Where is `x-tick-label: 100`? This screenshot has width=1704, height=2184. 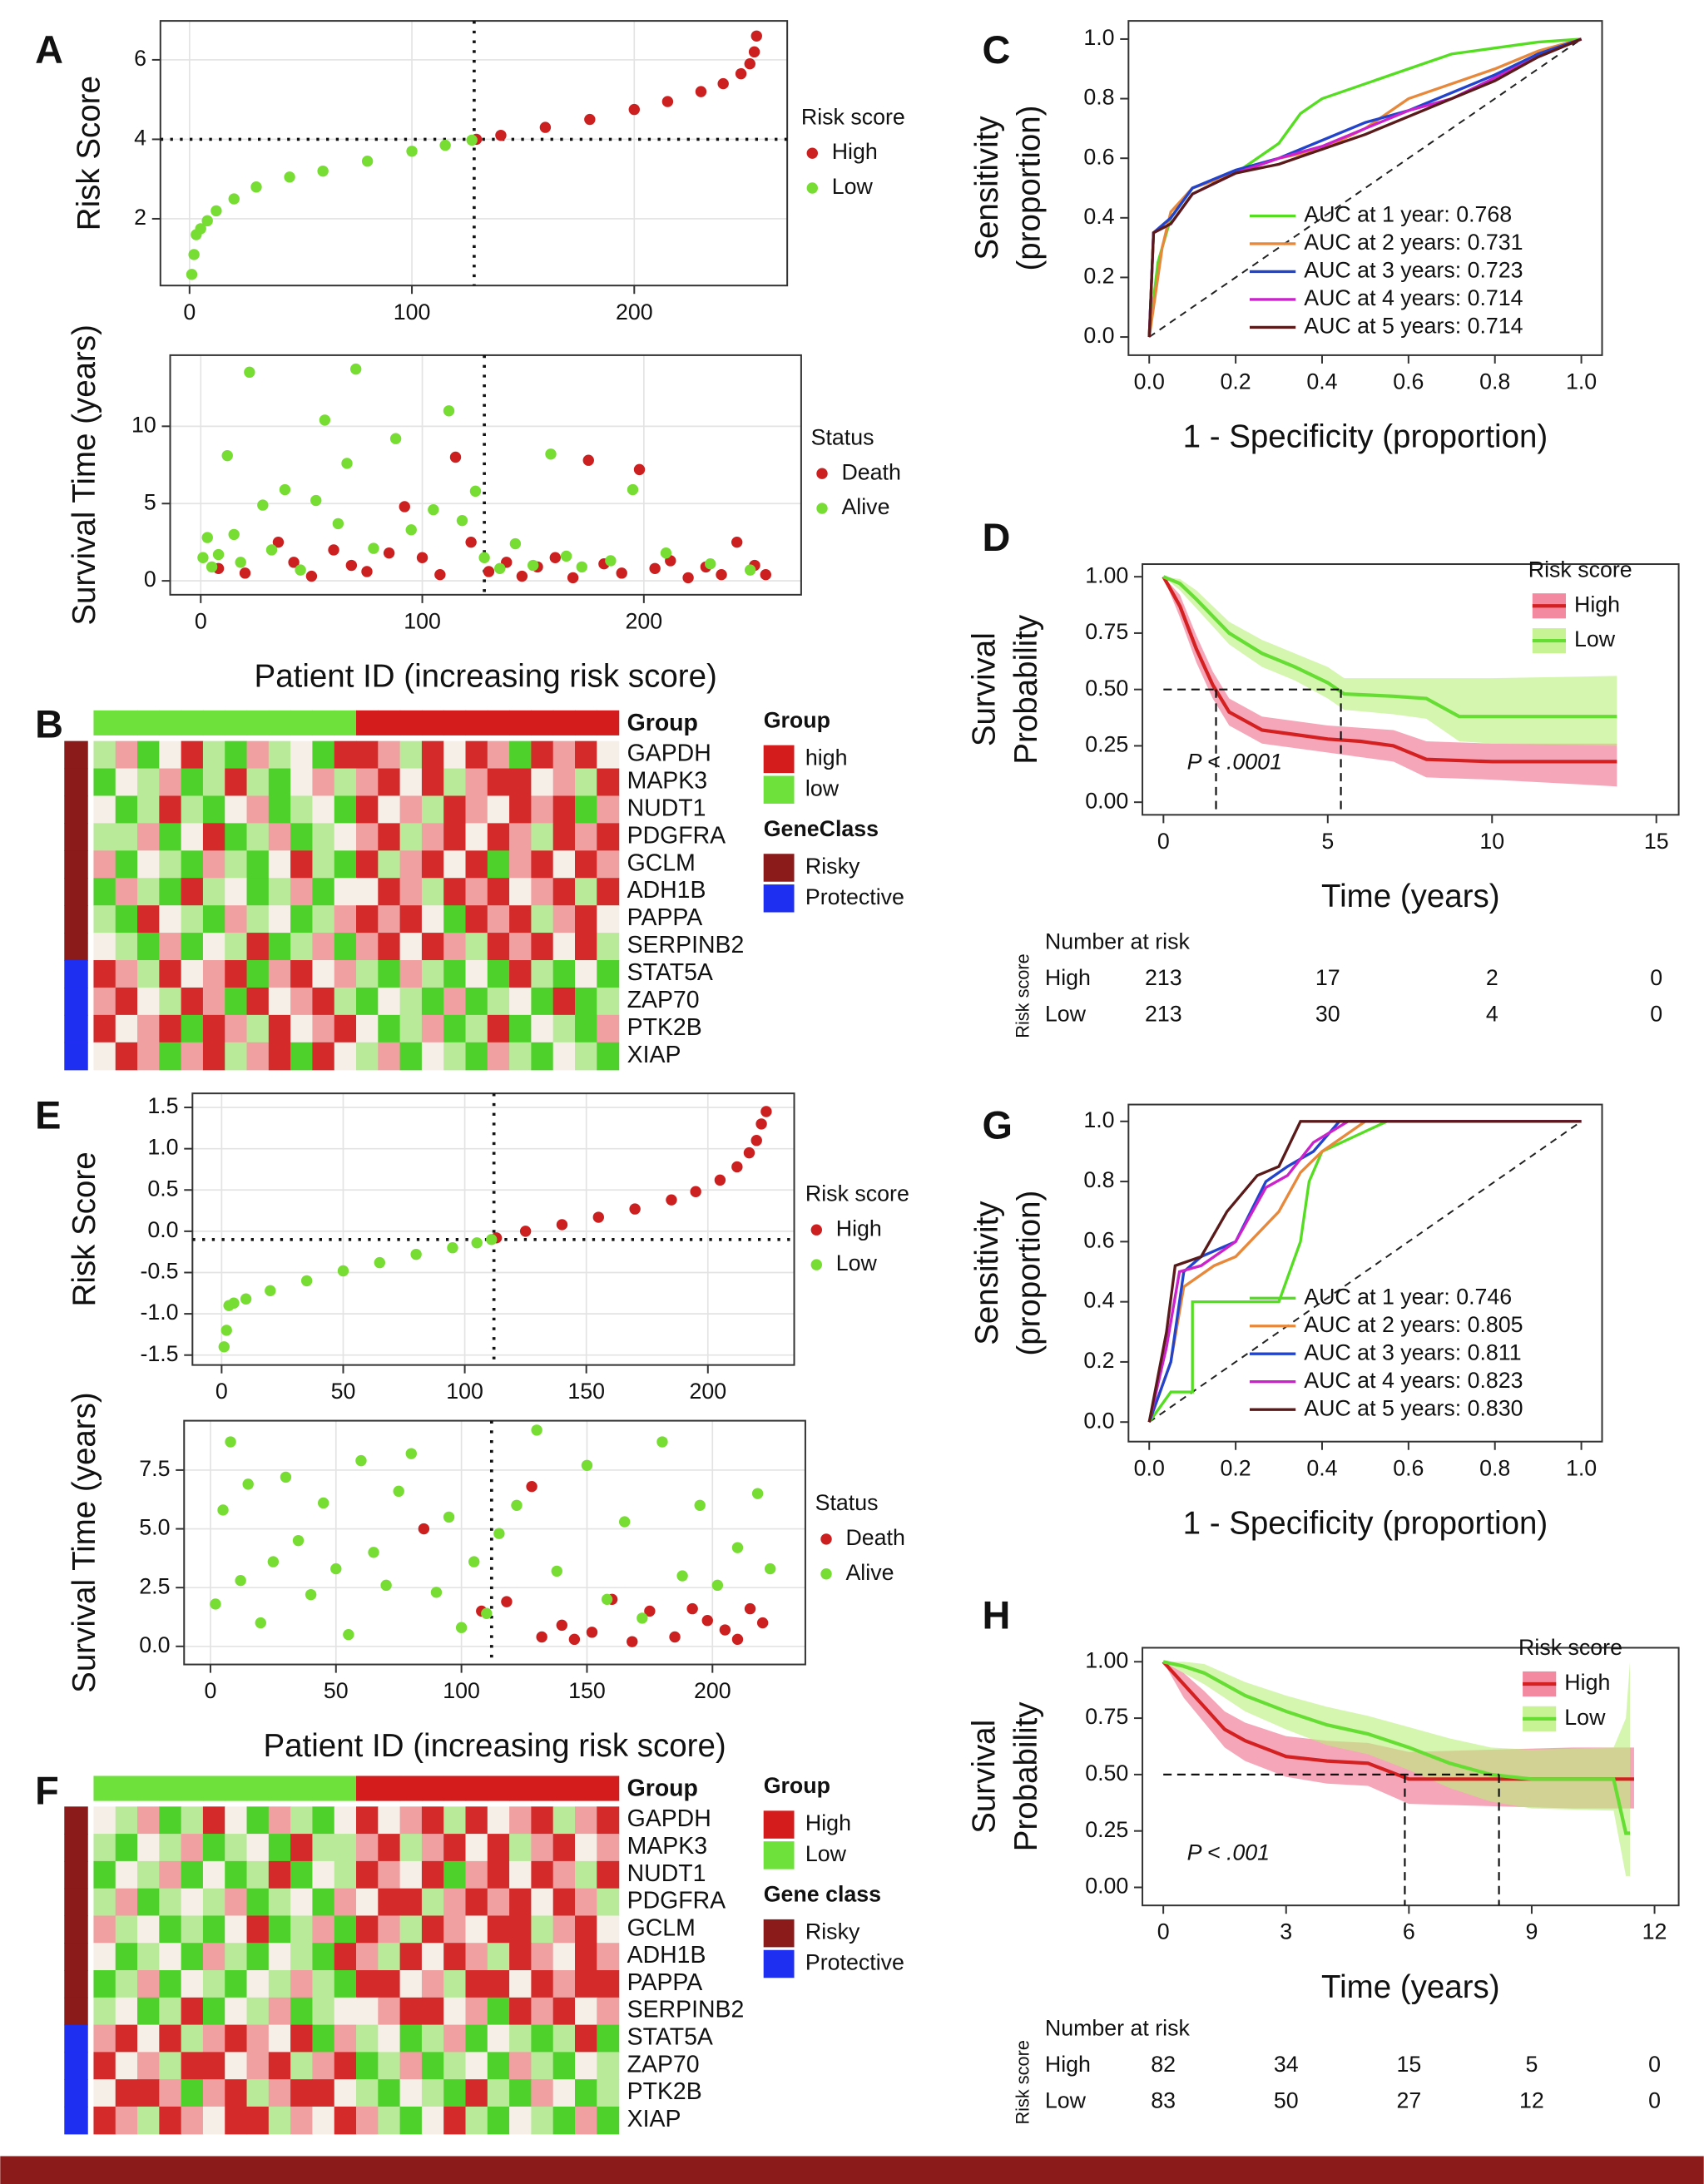 x-tick-label: 100 is located at coordinates (412, 312).